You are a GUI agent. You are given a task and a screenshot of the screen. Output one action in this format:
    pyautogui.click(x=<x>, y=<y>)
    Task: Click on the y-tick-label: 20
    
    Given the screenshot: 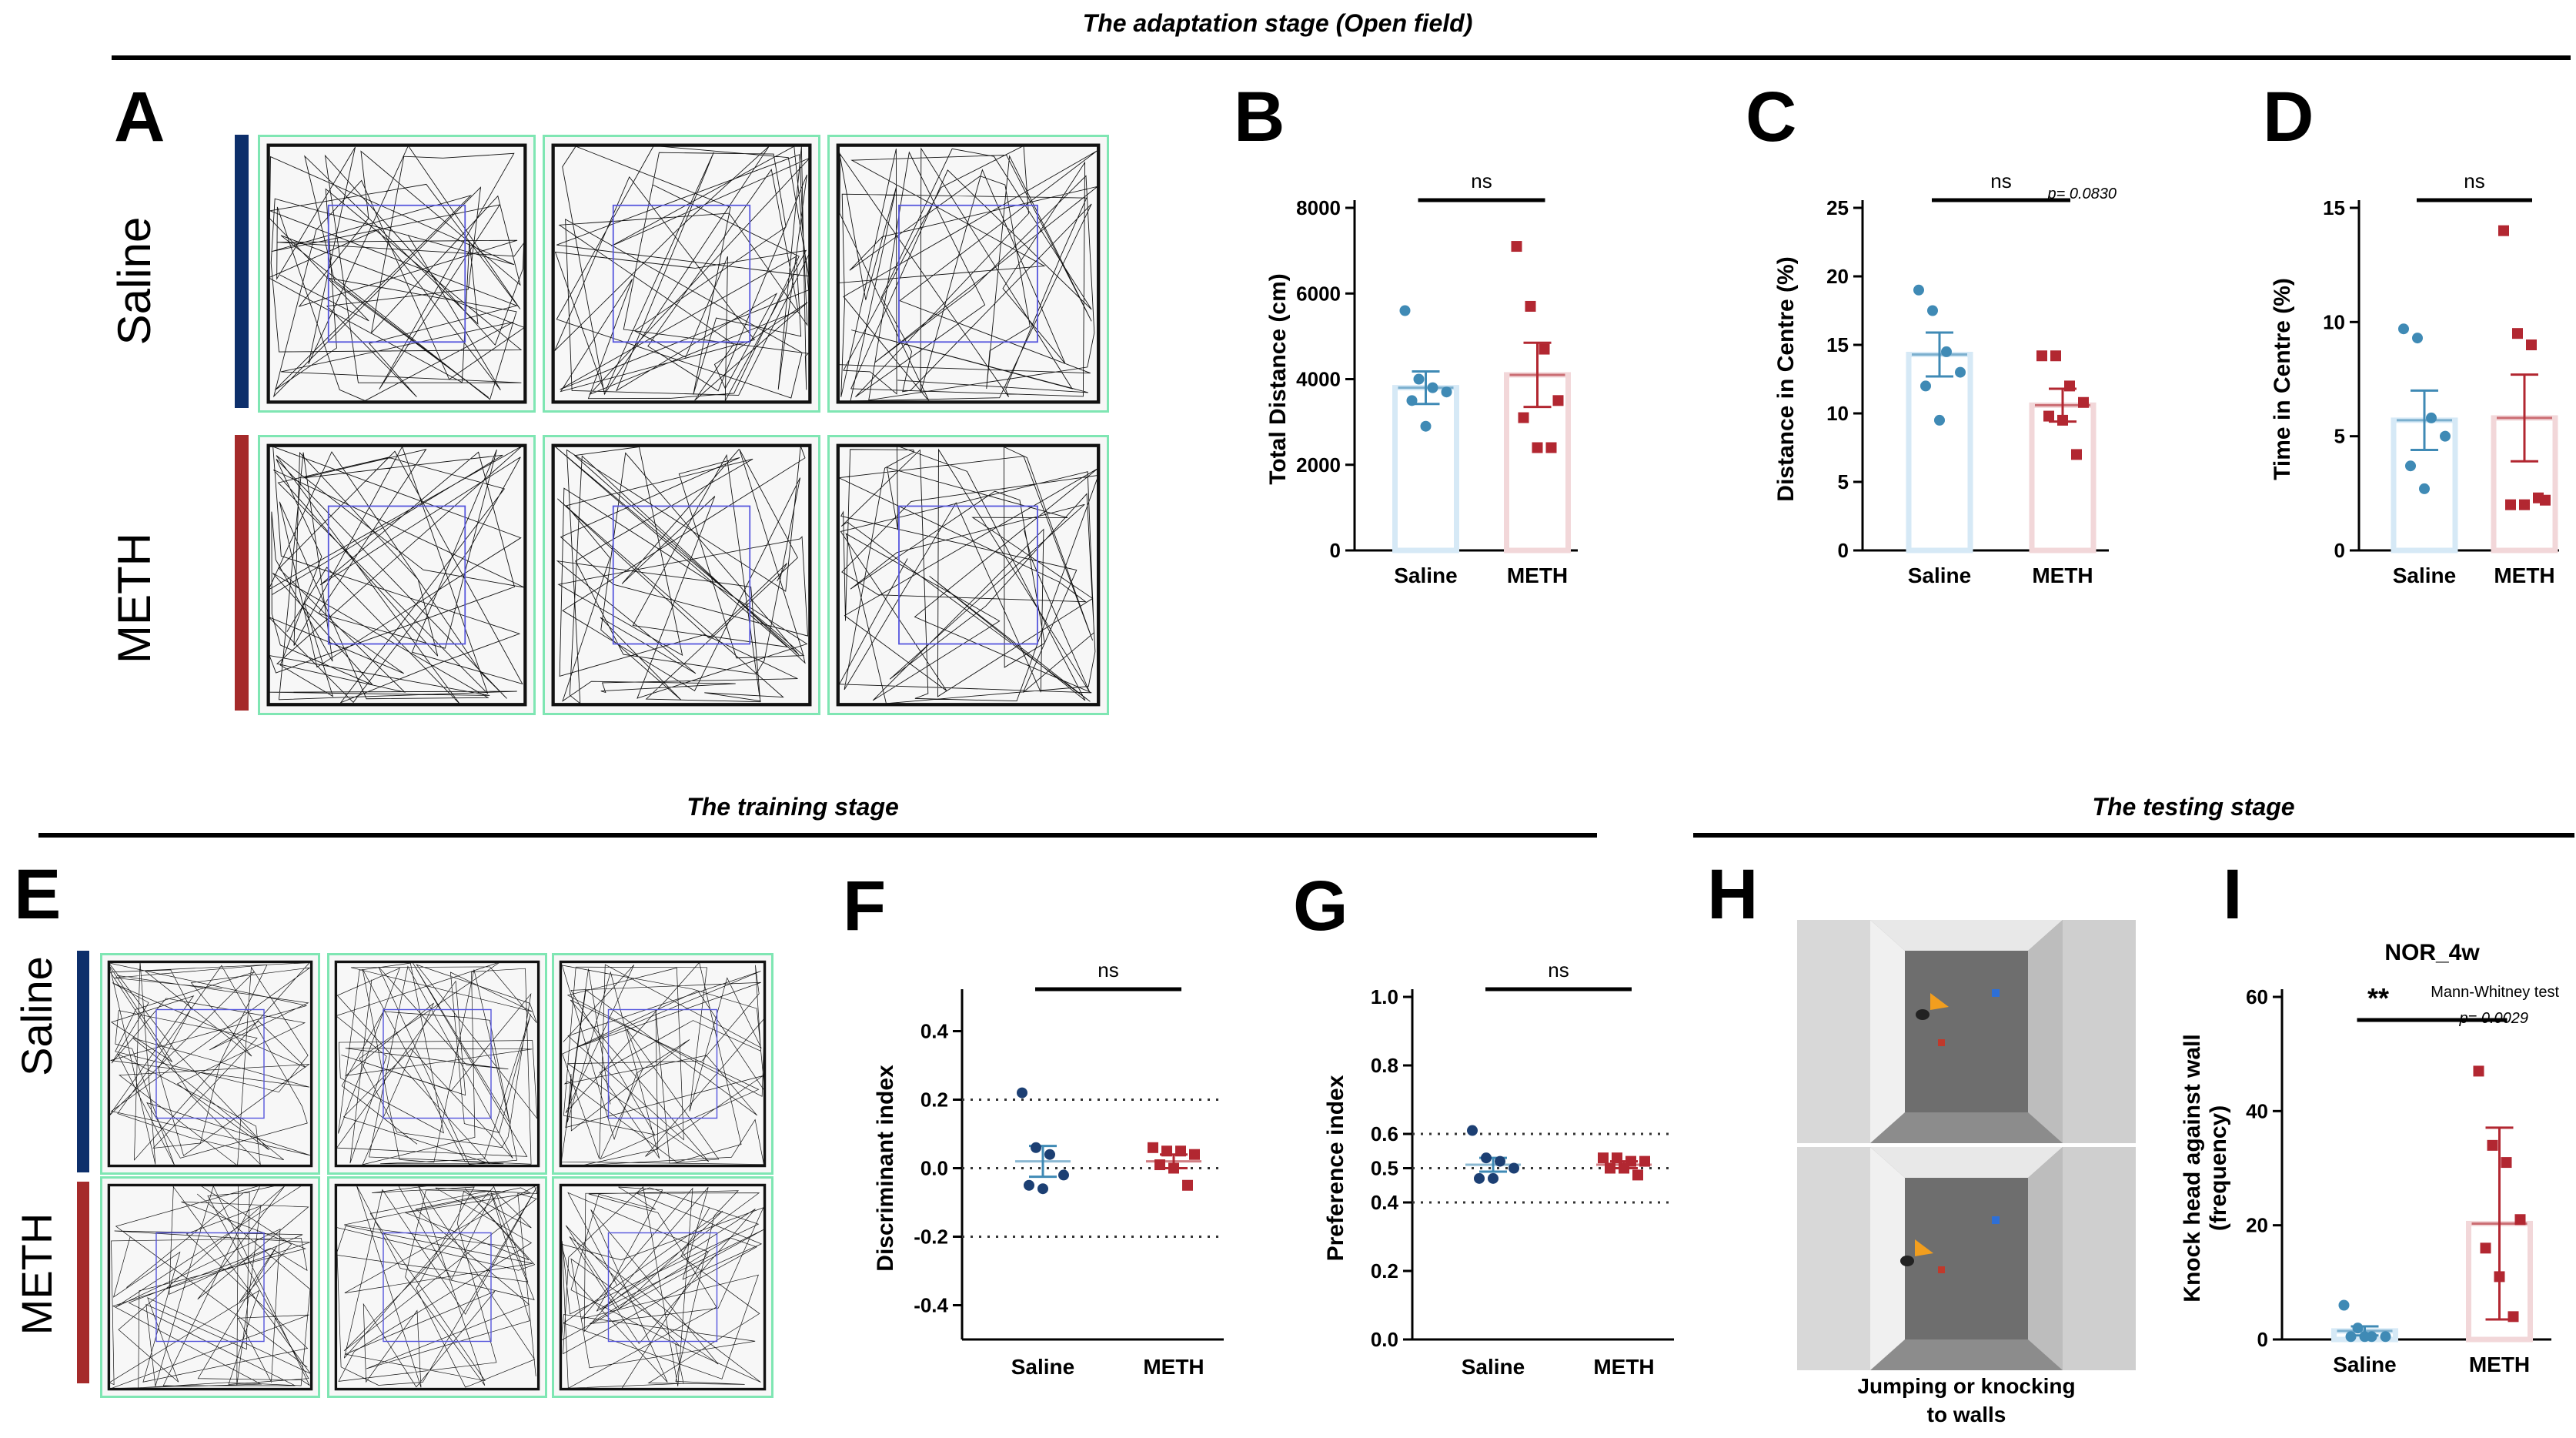 What is the action you would take?
    pyautogui.click(x=2257, y=1226)
    